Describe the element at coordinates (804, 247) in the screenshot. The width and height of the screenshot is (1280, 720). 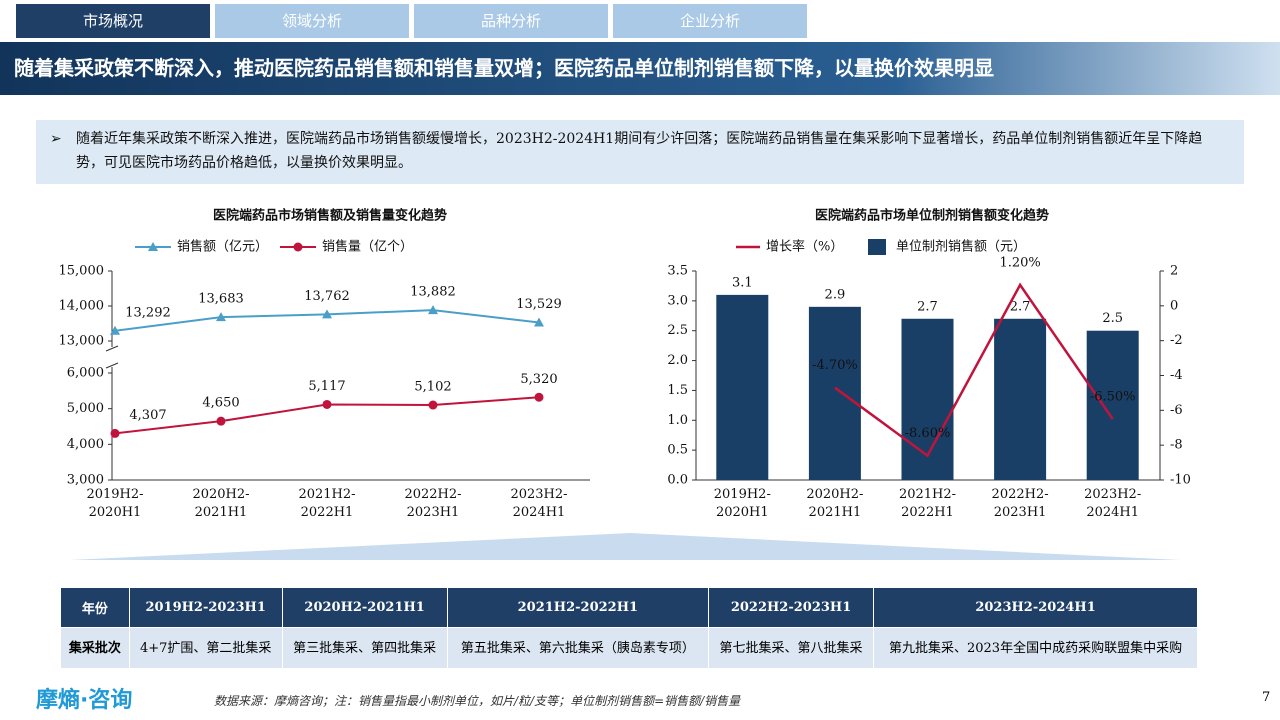
I see `legend-label: 增长率（%）` at that location.